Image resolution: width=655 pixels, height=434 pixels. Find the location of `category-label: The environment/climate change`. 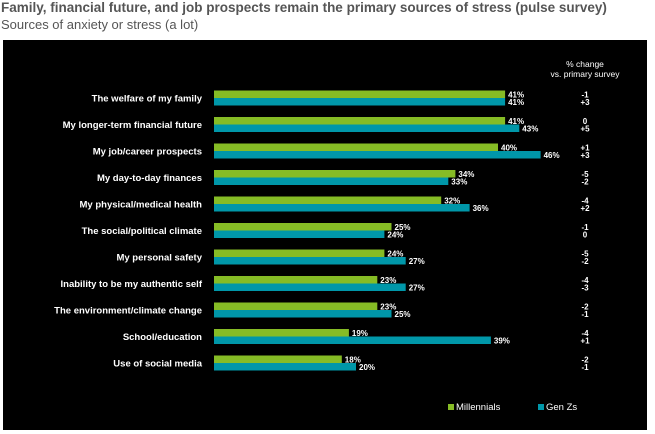

category-label: The environment/climate change is located at coordinates (128, 311).